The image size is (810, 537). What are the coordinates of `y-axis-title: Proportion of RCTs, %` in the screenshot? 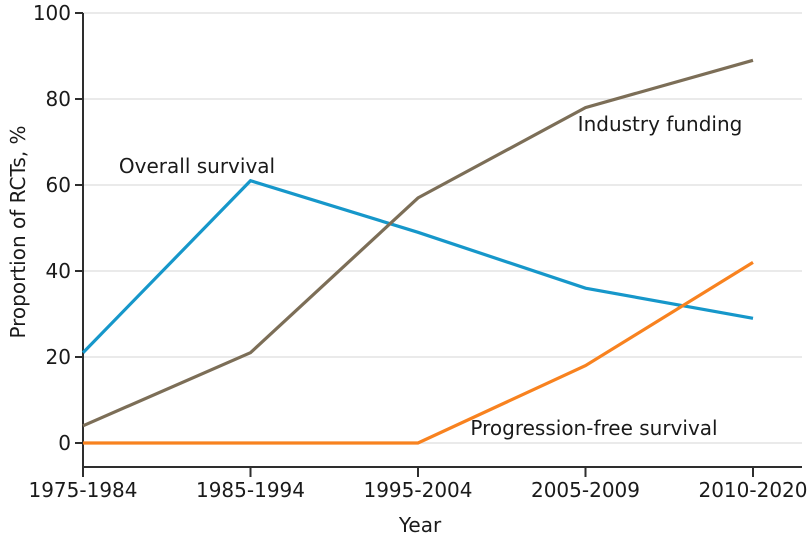 It's located at (18, 232).